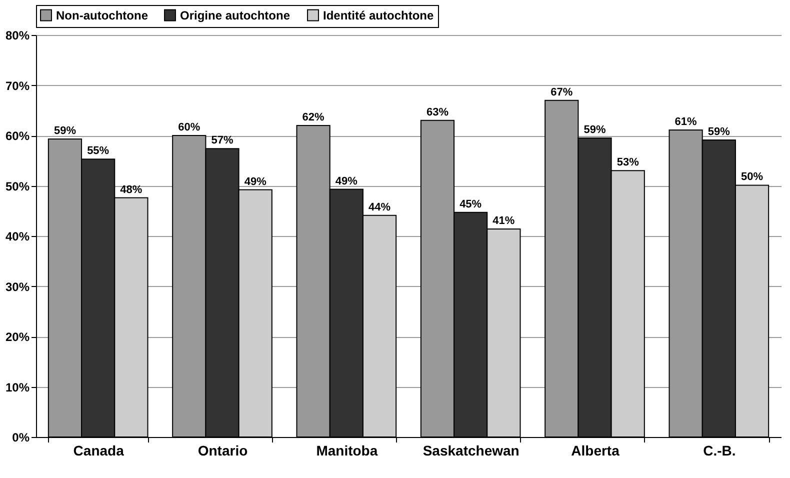  Describe the element at coordinates (719, 450) in the screenshot. I see `x-tick-label: C.-B.` at that location.